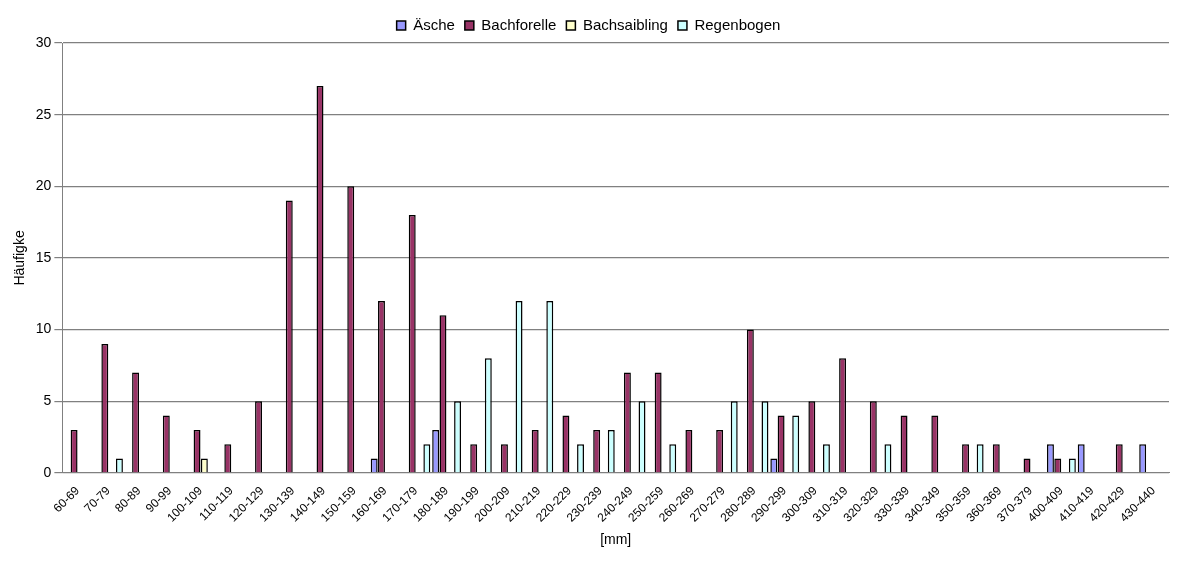 The height and width of the screenshot is (561, 1187). What do you see at coordinates (625, 24) in the screenshot?
I see `legend-label: Bachsaibling` at bounding box center [625, 24].